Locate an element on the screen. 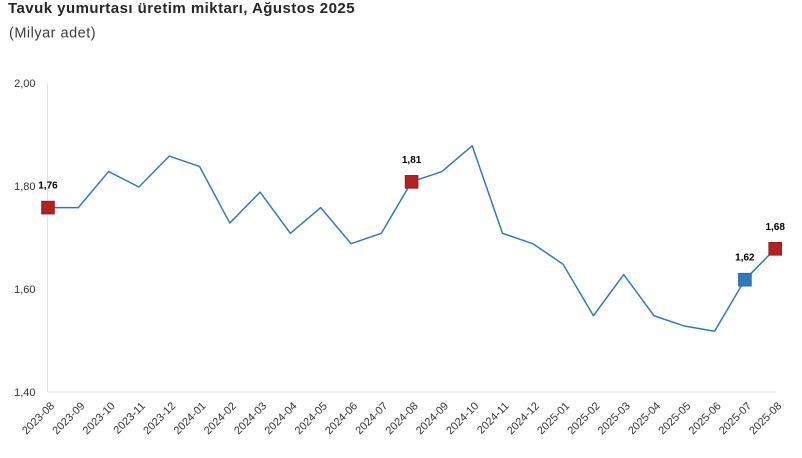 This screenshot has height=458, width=802. svg-text: 1,62 is located at coordinates (745, 258).